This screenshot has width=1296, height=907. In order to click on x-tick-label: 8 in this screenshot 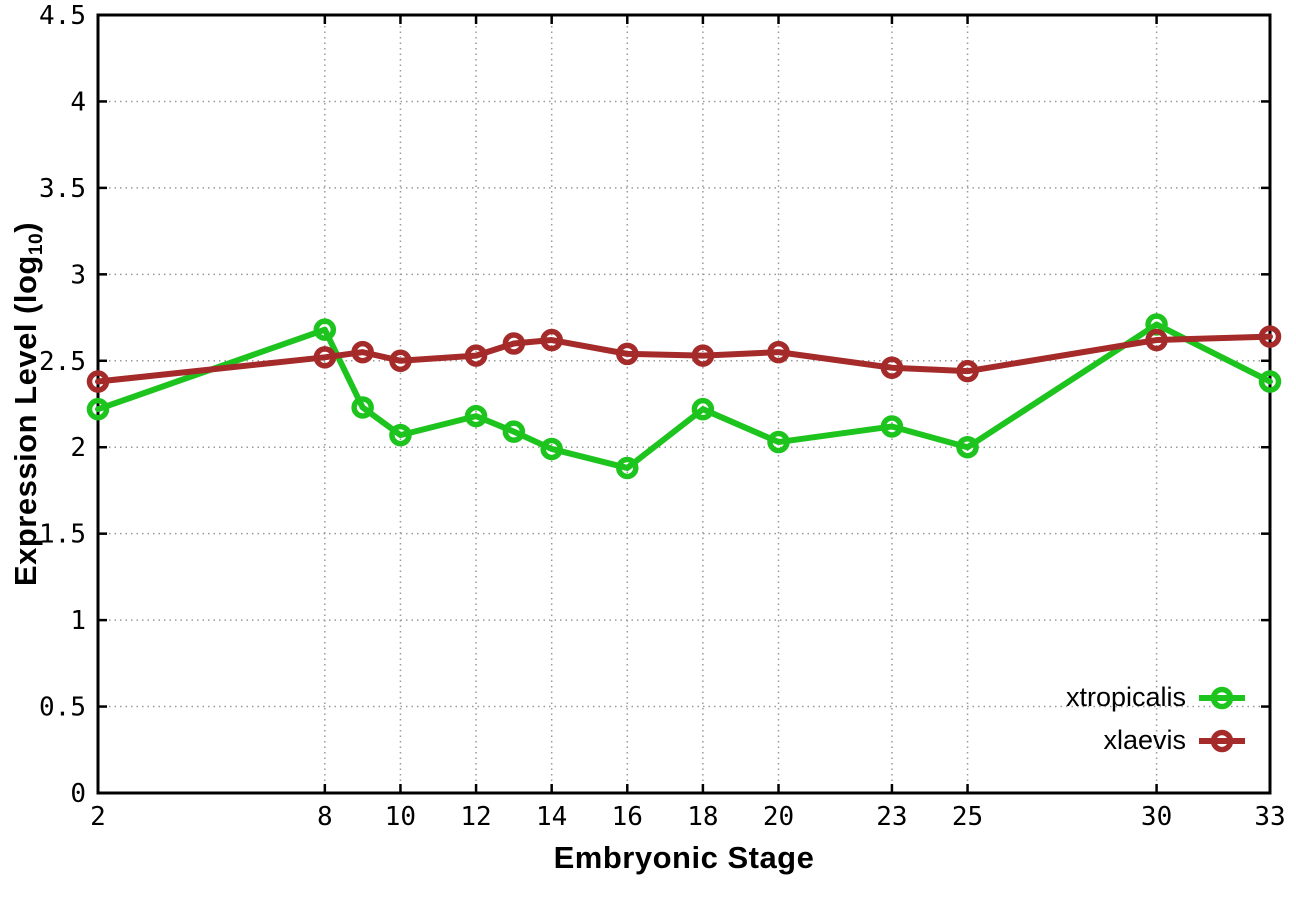, I will do `click(325, 817)`.